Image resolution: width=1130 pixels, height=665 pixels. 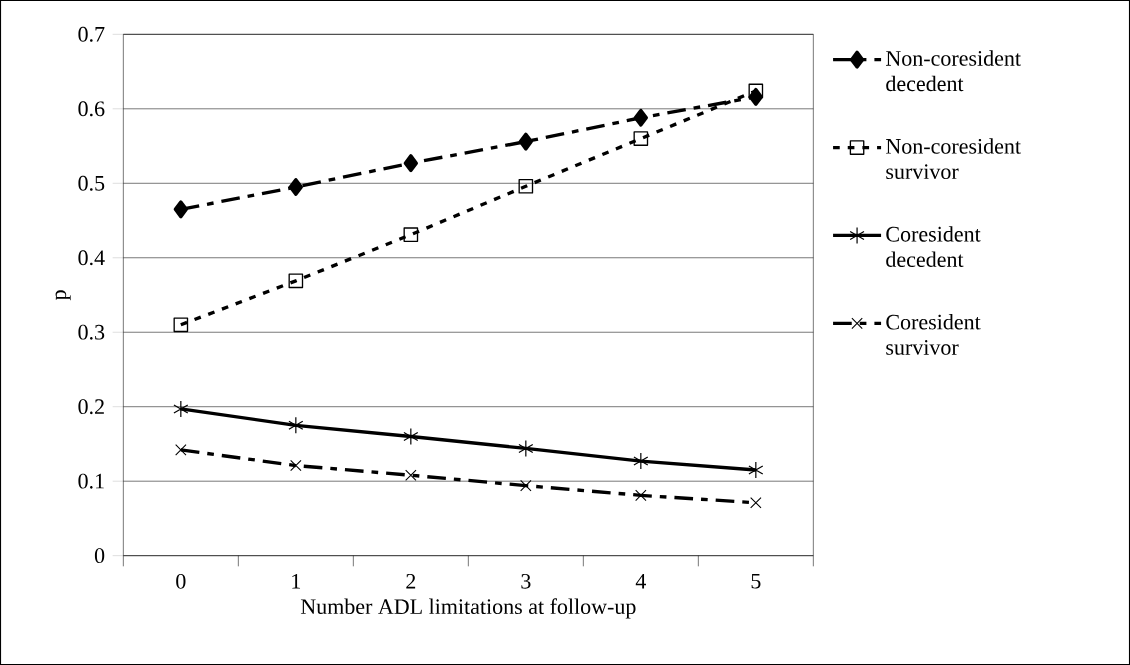 I want to click on y-tick-label: 0.7, so click(x=91, y=34).